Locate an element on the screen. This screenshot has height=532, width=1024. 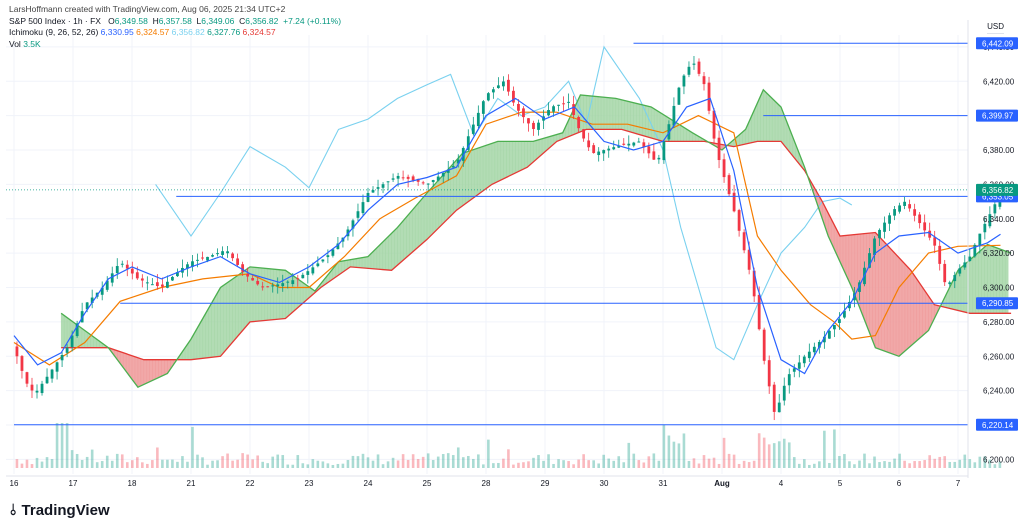
currency-label: USD is located at coordinates (995, 28).